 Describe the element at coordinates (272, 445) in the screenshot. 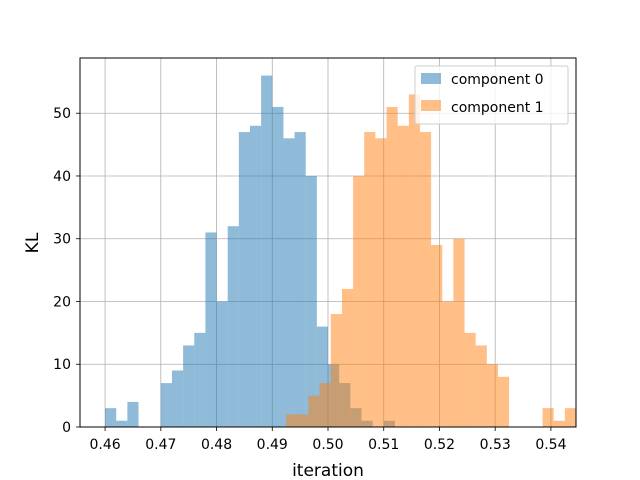

I see `x-tick-label: 0.49` at that location.